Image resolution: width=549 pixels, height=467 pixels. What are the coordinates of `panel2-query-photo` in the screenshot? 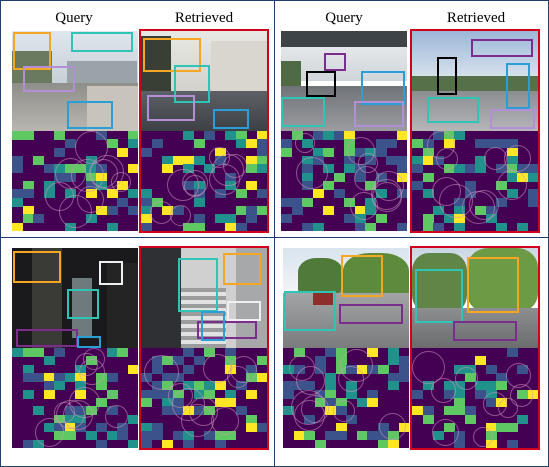 It's located at (344, 81).